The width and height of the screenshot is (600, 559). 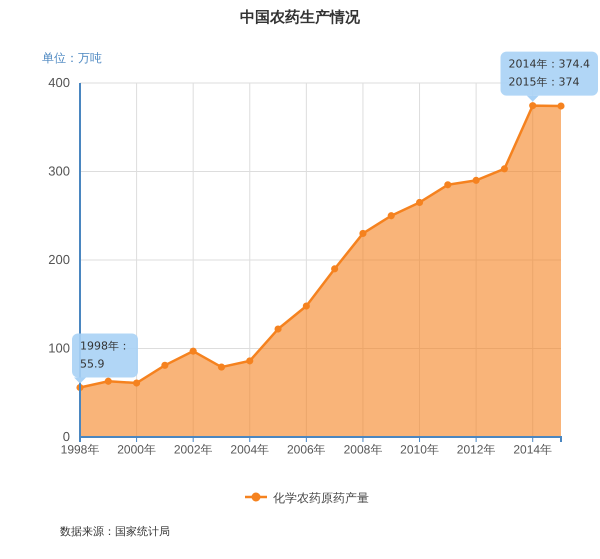 What do you see at coordinates (59, 171) in the screenshot?
I see `y-tick-label: 300` at bounding box center [59, 171].